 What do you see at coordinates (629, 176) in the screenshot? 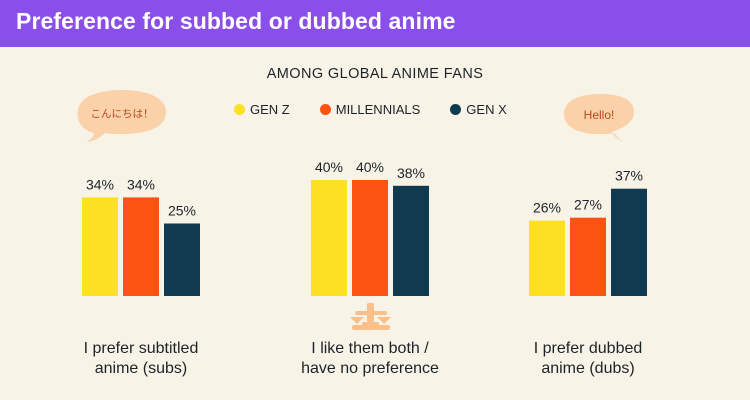
I see `data-label-gen-x: 37%` at bounding box center [629, 176].